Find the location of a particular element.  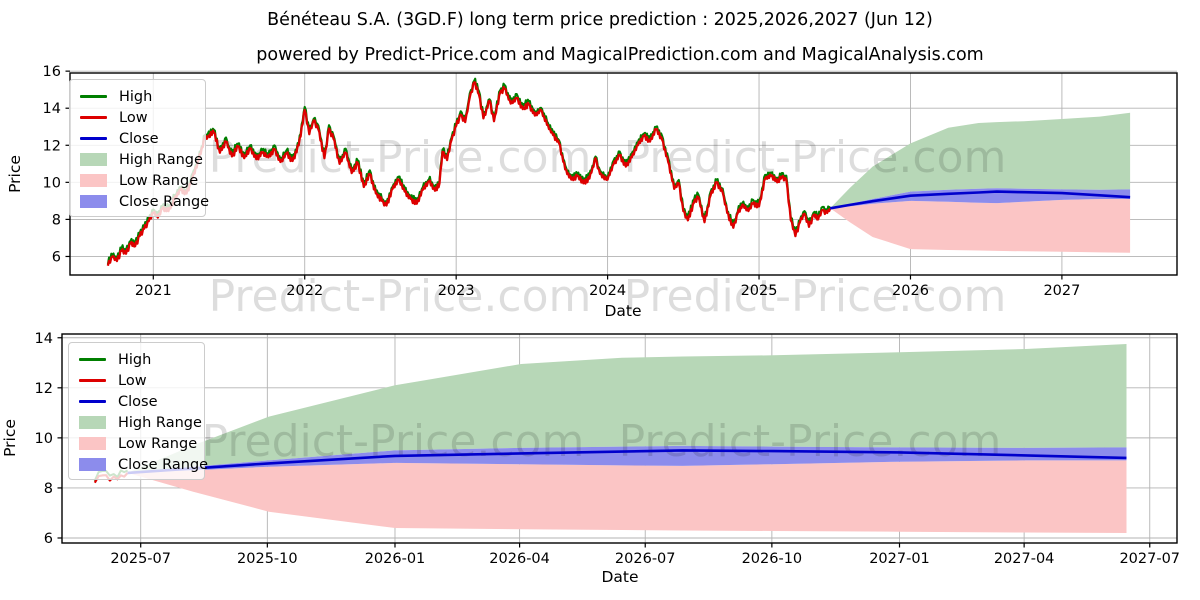

x-tick-label: 2021 is located at coordinates (153, 291).